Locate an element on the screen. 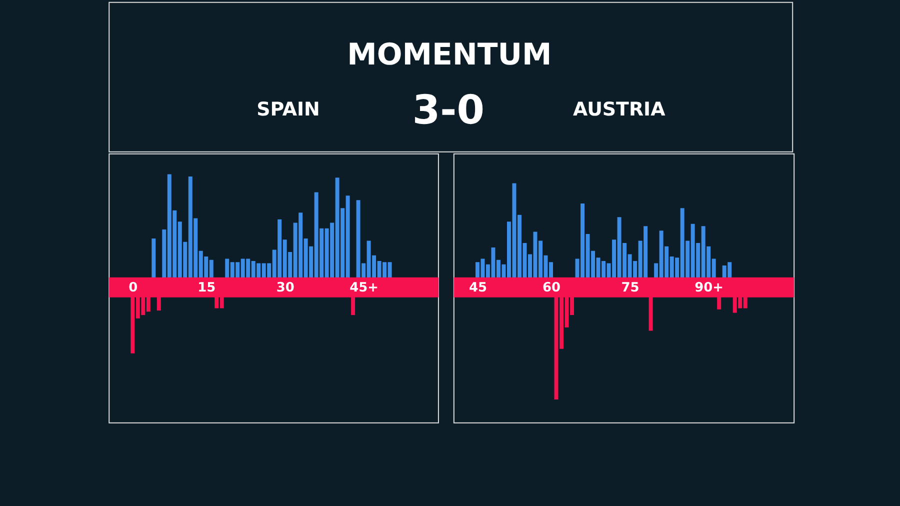 Image resolution: width=900 pixels, height=506 pixels. text: AUSTRIA is located at coordinates (619, 109).